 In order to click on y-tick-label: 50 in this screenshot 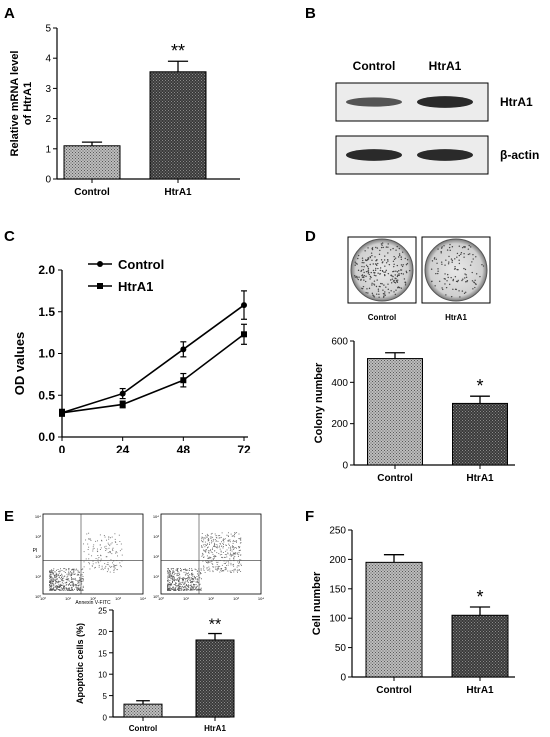, I will do `click(341, 648)`.